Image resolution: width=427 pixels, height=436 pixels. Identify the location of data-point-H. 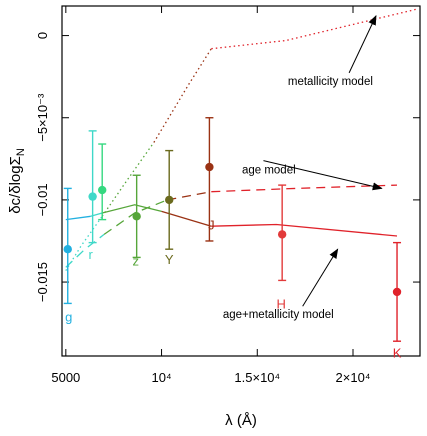
(282, 234).